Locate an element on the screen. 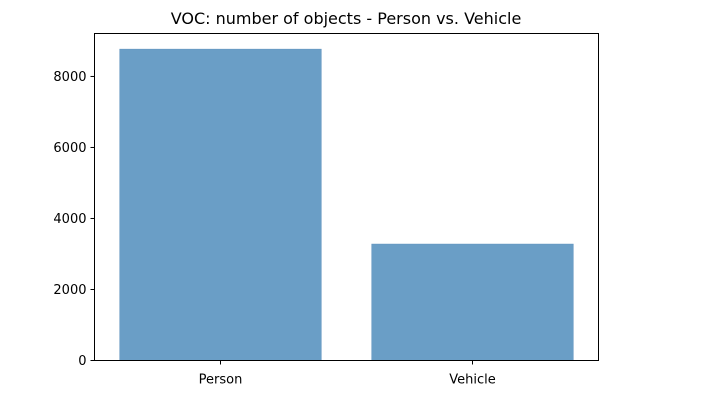  x-tick-label: Person is located at coordinates (221, 380).